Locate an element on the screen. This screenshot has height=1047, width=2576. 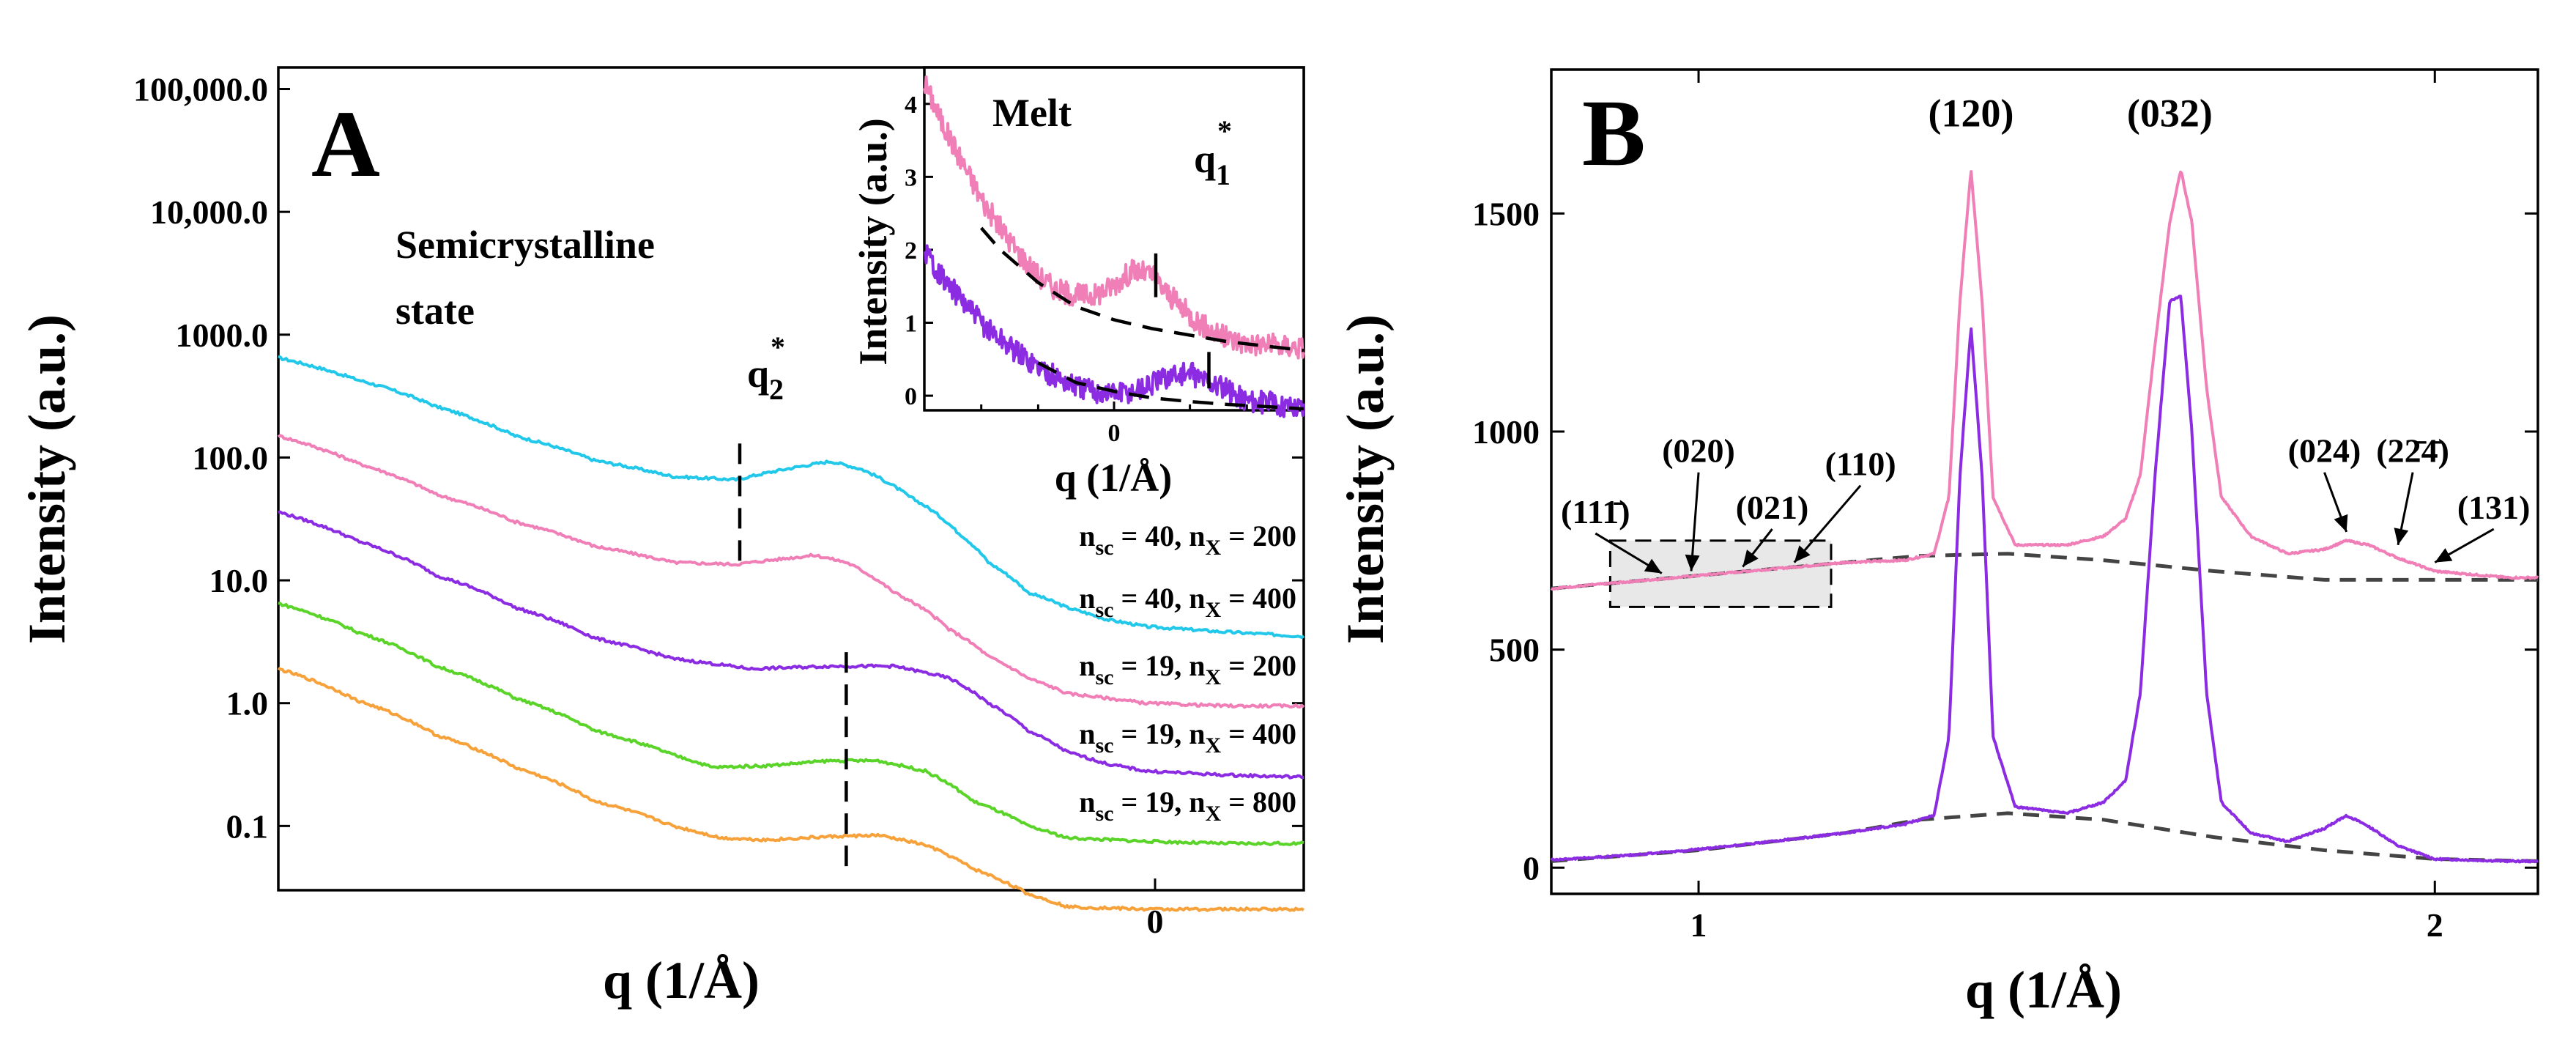
panel-a-y-axis-label: Intensity (a.u.) is located at coordinates (47, 479).